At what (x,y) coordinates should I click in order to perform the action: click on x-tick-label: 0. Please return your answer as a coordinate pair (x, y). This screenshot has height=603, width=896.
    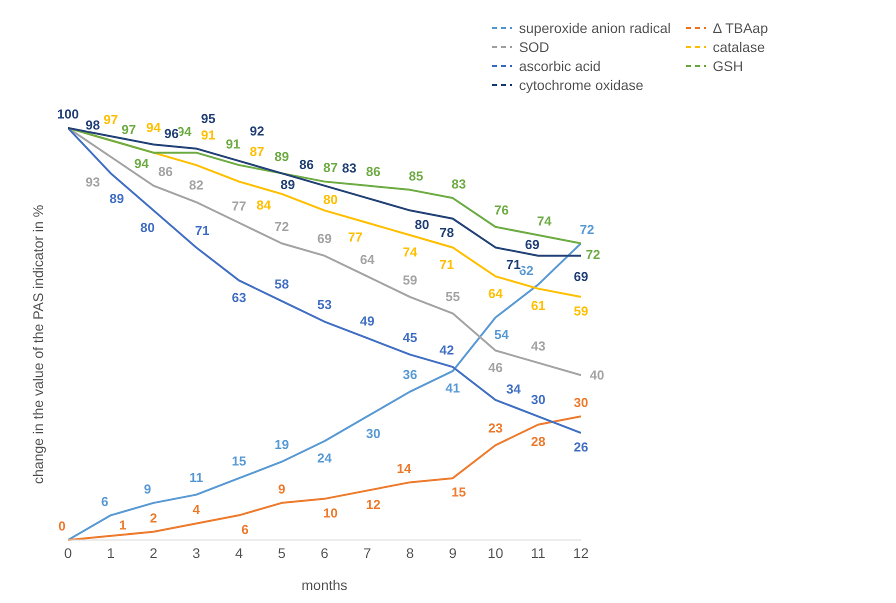
    Looking at the image, I should click on (68, 552).